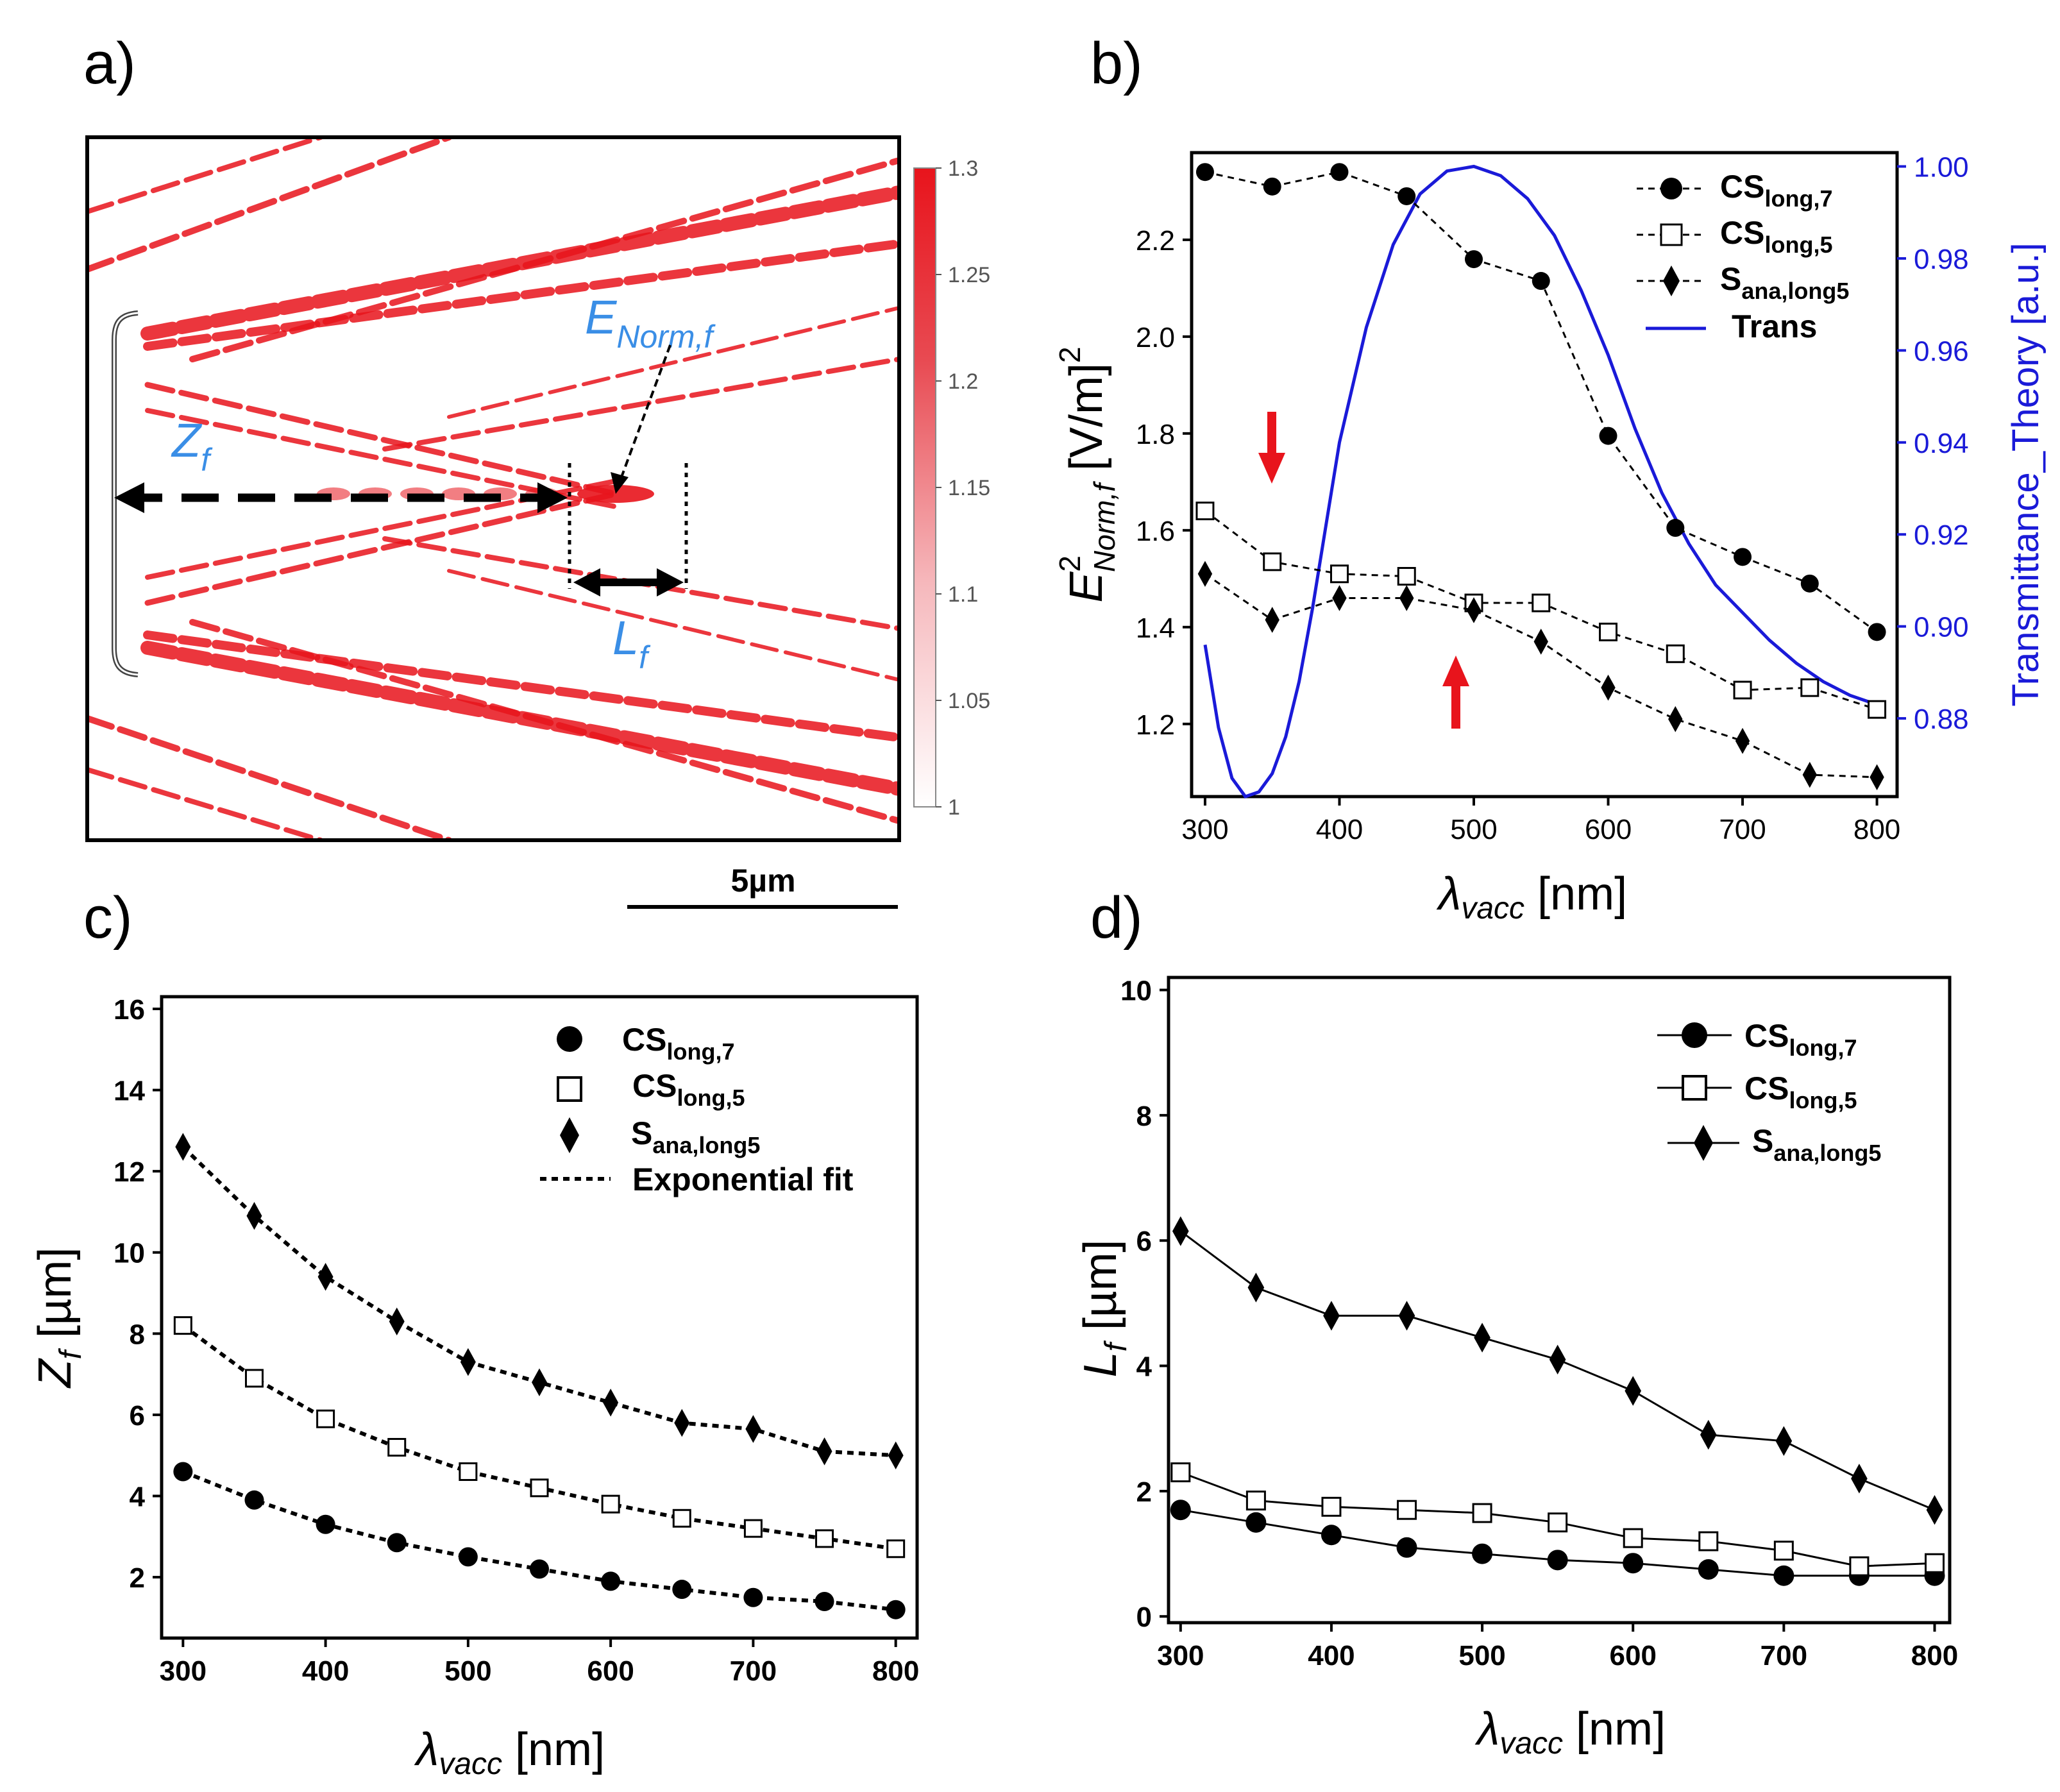 Image resolution: width=2060 pixels, height=1792 pixels. What do you see at coordinates (1271, 448) in the screenshot?
I see `panel-b-red-arrow-down` at bounding box center [1271, 448].